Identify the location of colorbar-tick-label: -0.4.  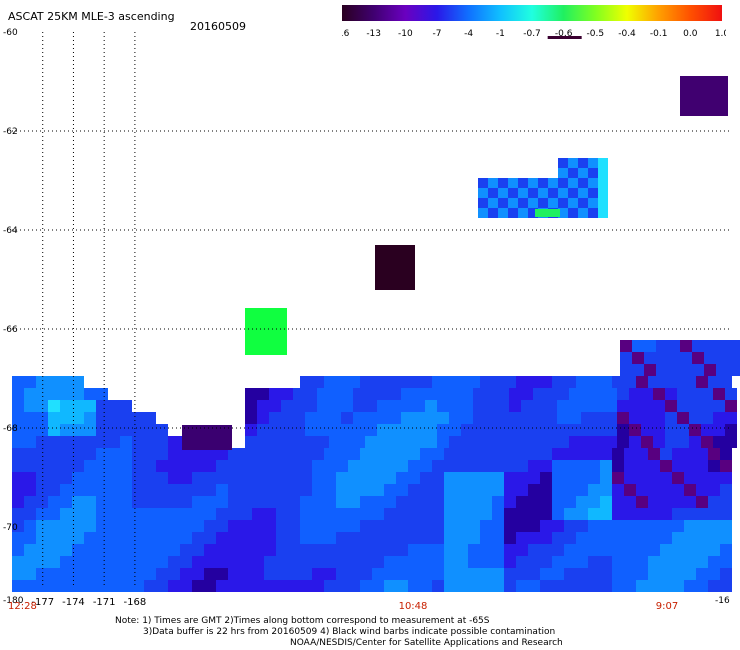
(627, 34).